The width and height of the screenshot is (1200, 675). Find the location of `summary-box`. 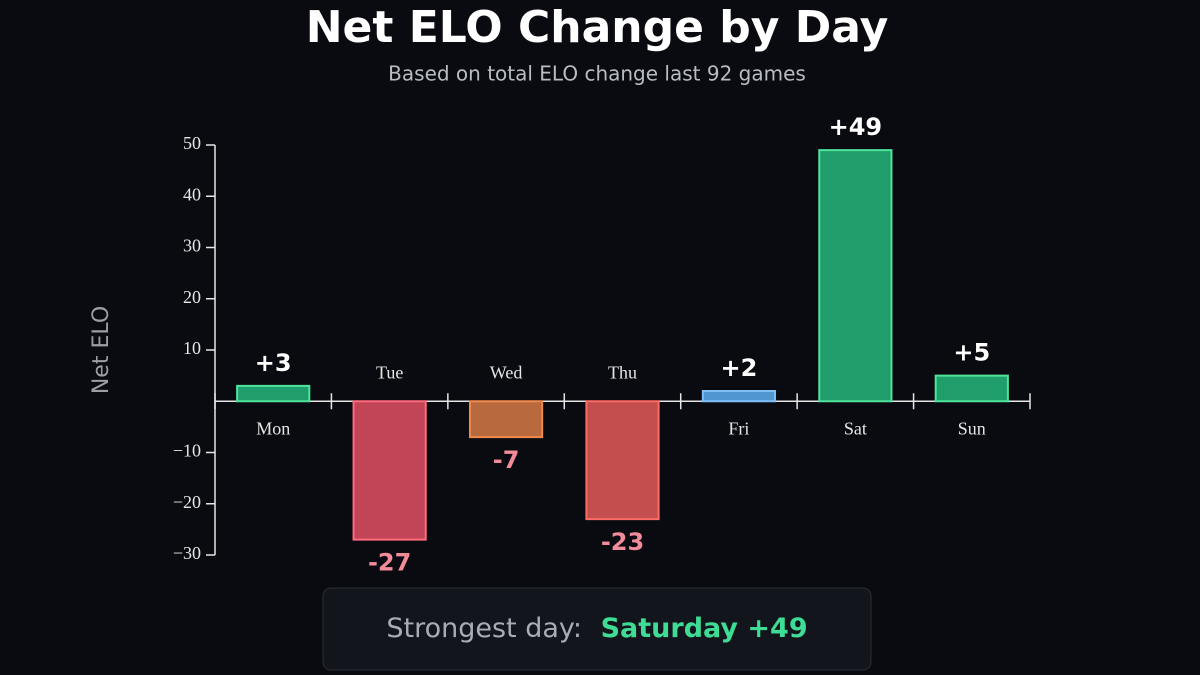

summary-box is located at coordinates (597, 629).